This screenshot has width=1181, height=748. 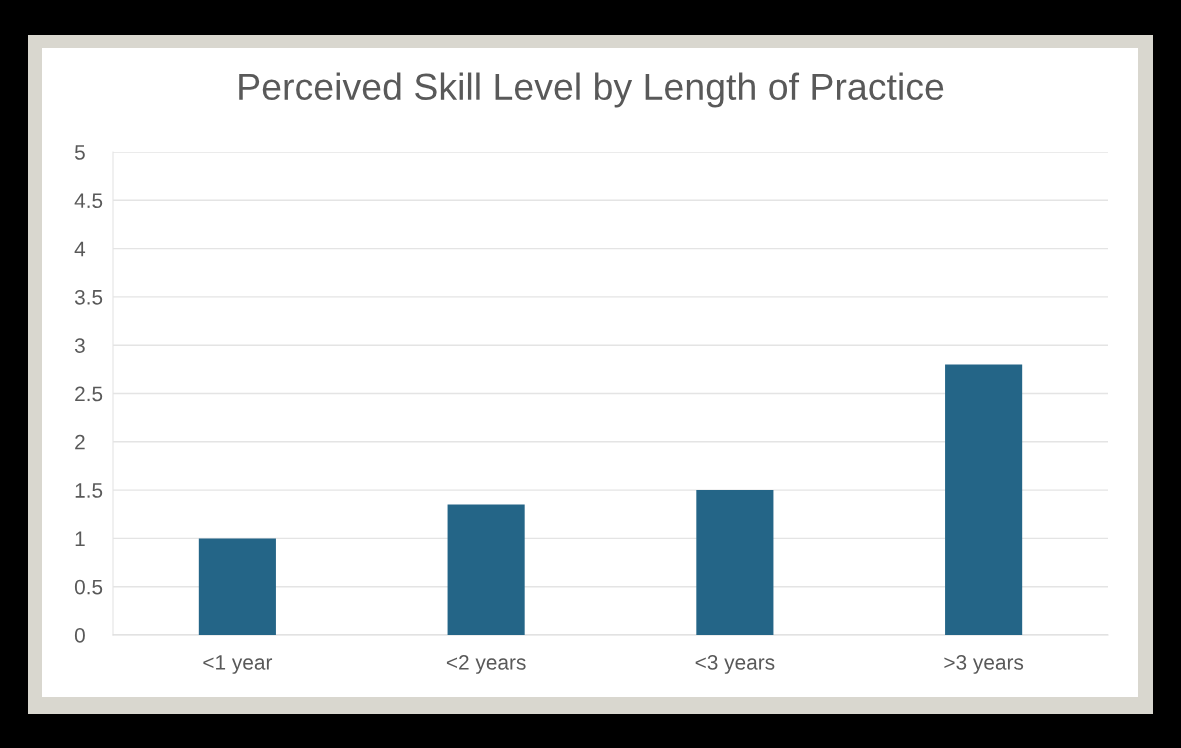 I want to click on y-tick-label: 1, so click(x=80, y=538).